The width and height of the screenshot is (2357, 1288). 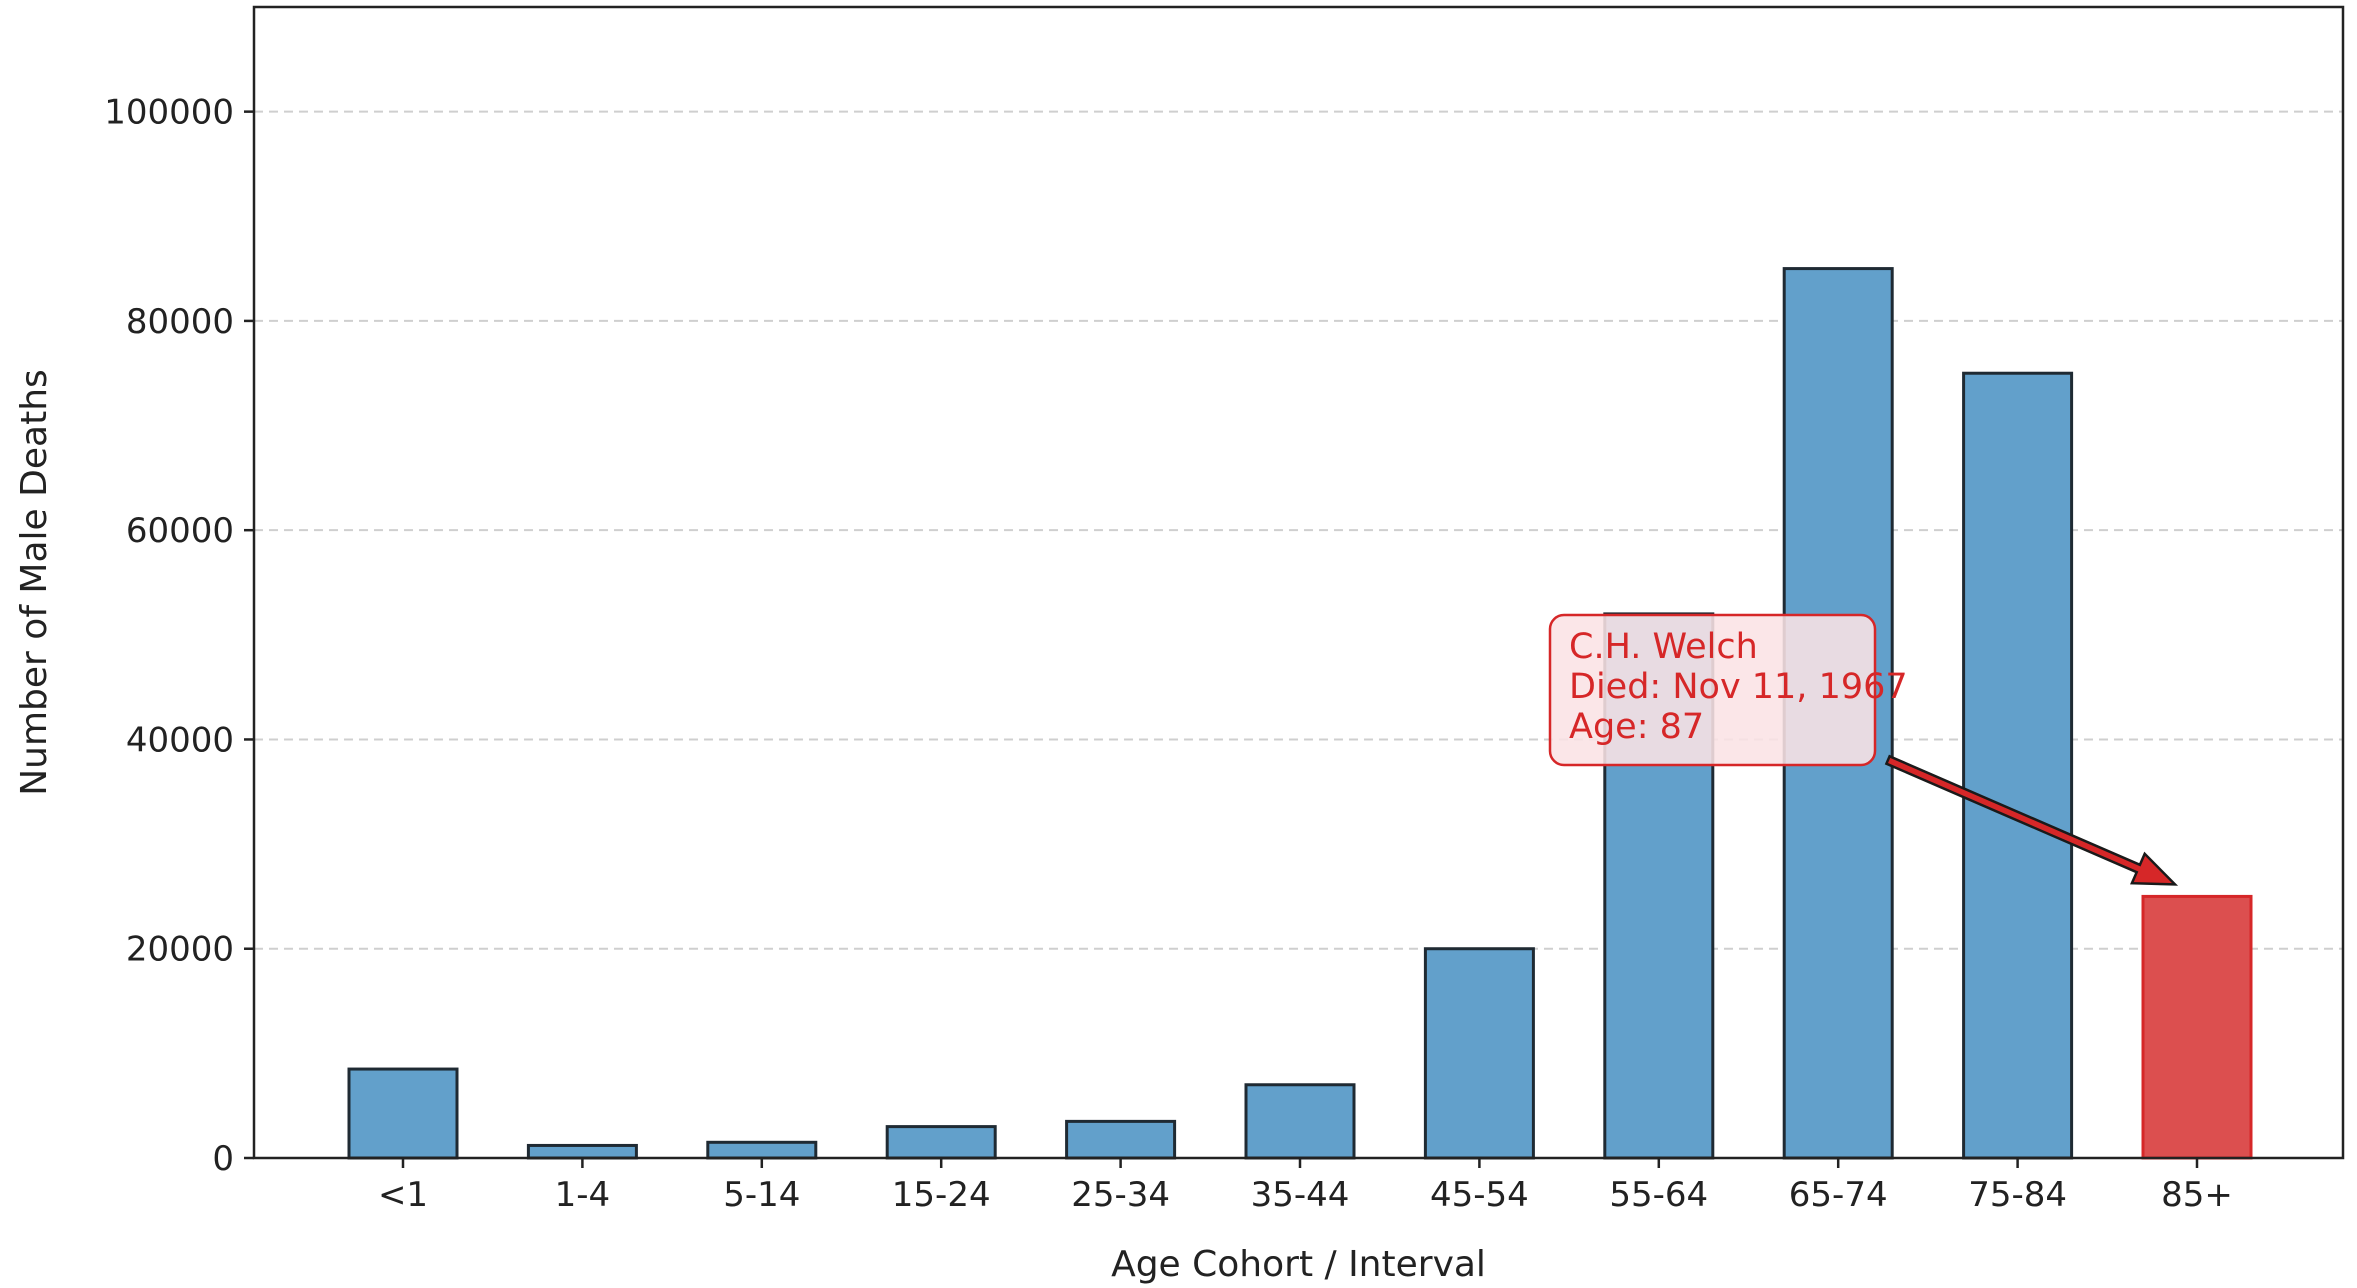 I want to click on y-tick-label: 20000, so click(x=180, y=950).